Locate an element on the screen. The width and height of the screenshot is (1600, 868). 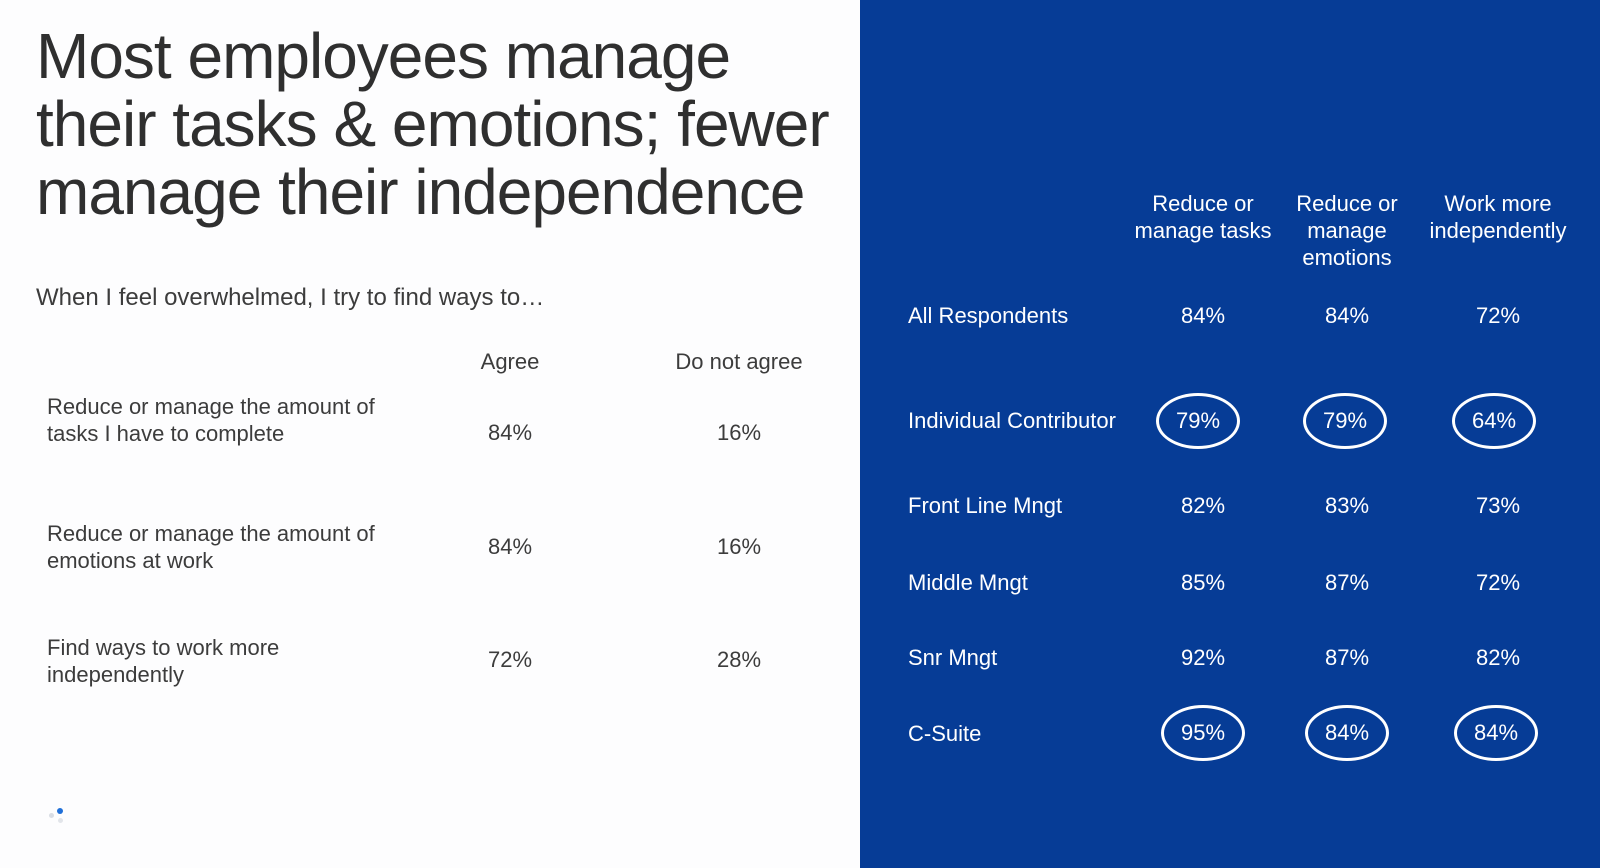
right-row-label: Middle Mngt is located at coordinates (968, 582).